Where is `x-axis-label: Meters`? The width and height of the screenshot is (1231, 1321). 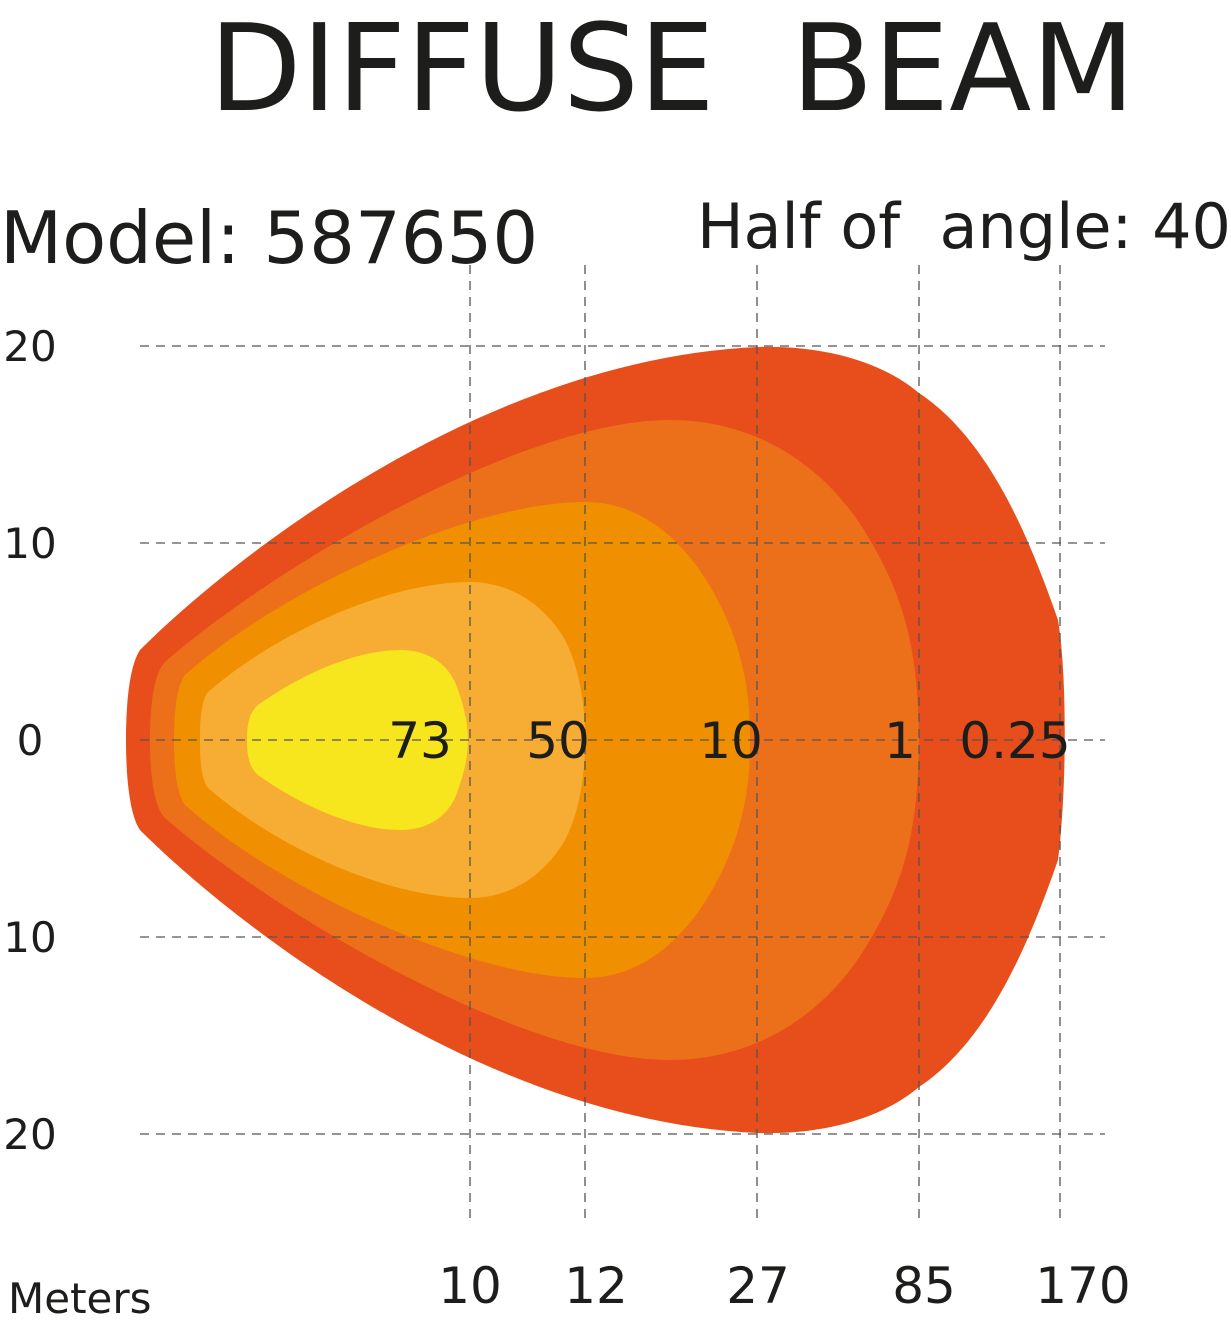 x-axis-label: Meters is located at coordinates (80, 1297).